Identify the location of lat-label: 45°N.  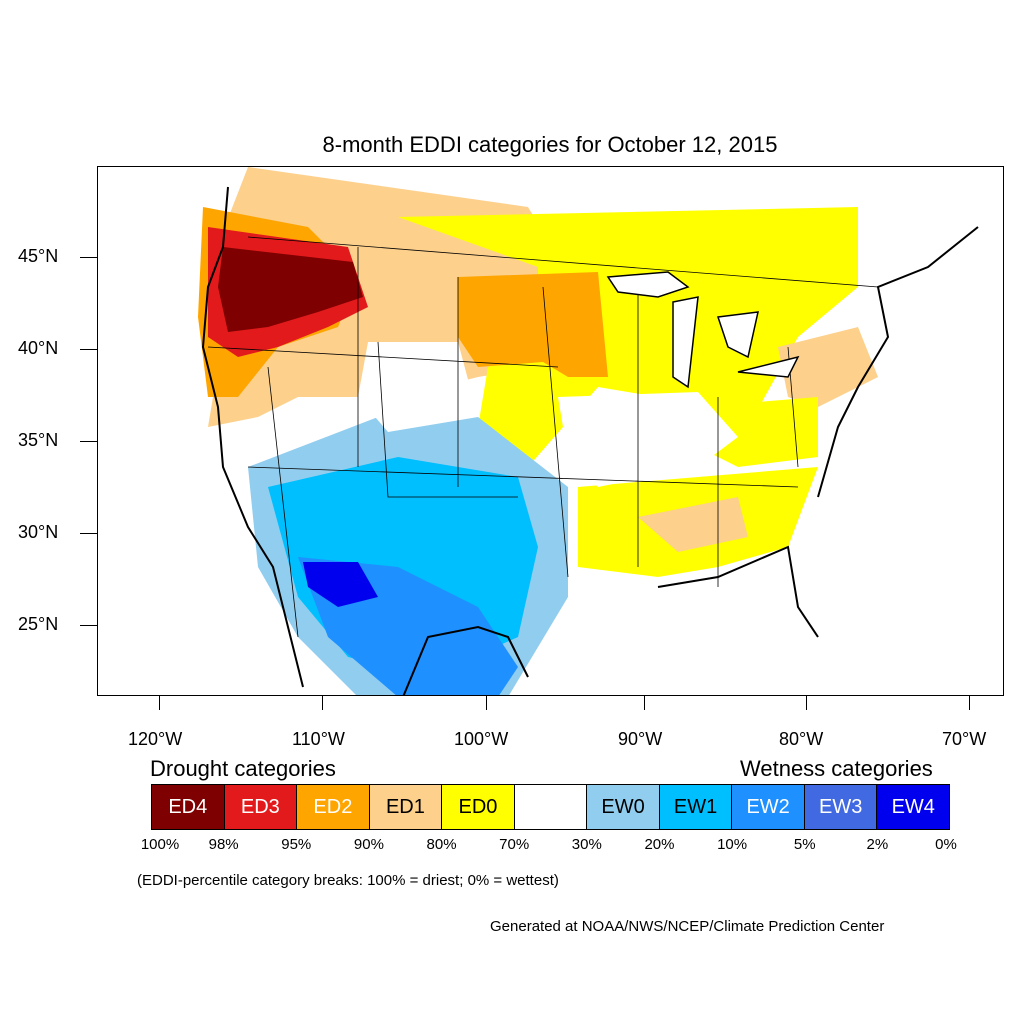
(38, 256).